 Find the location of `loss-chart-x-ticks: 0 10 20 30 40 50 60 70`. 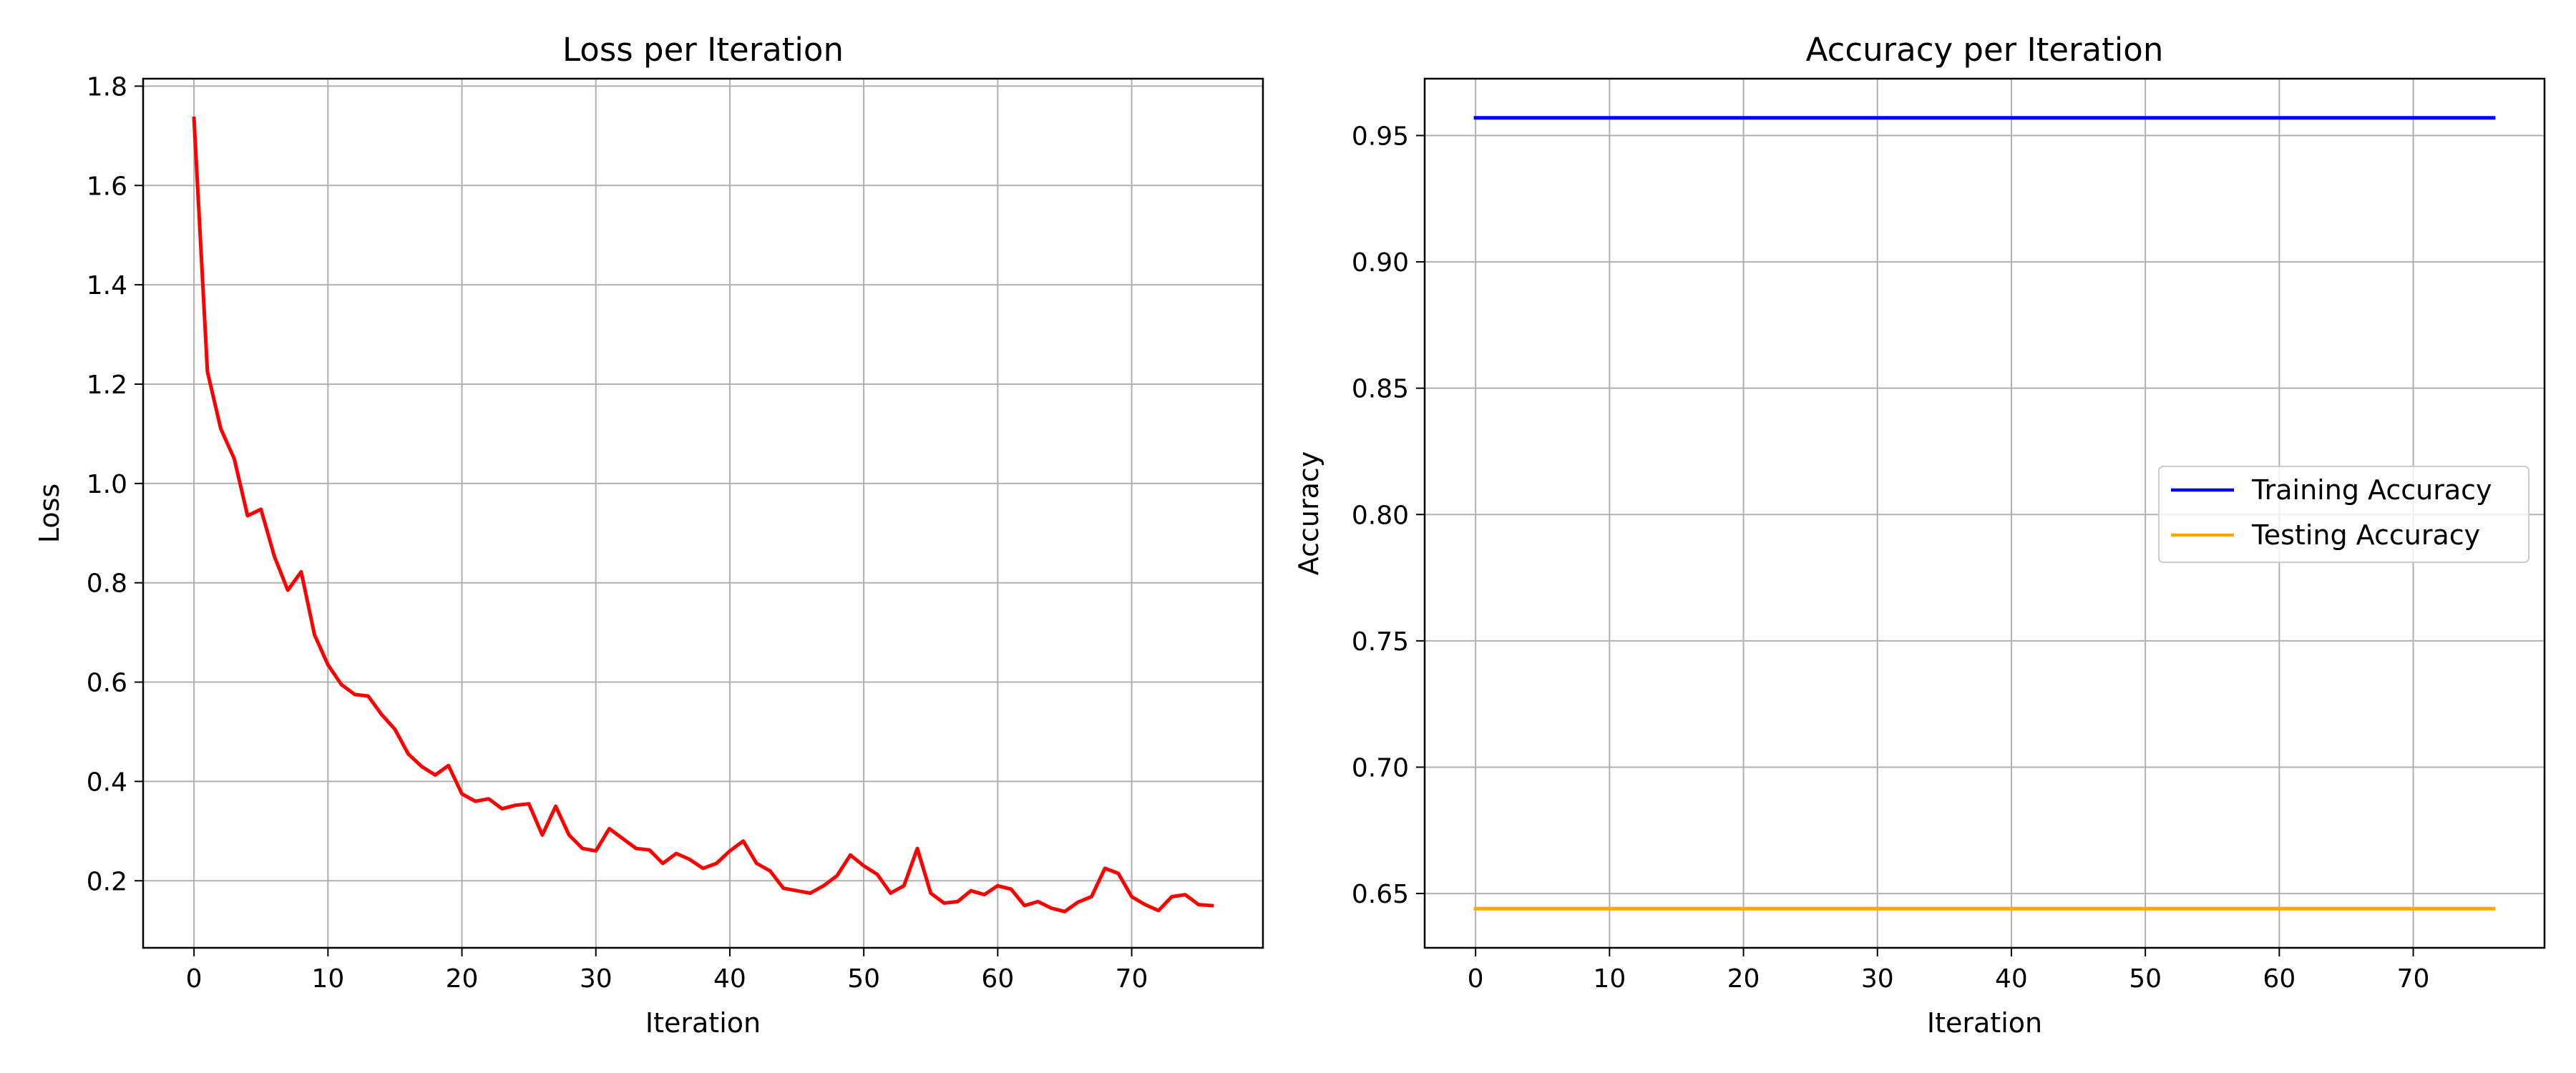

loss-chart-x-ticks: 0 10 20 30 40 50 60 70 is located at coordinates (667, 971).